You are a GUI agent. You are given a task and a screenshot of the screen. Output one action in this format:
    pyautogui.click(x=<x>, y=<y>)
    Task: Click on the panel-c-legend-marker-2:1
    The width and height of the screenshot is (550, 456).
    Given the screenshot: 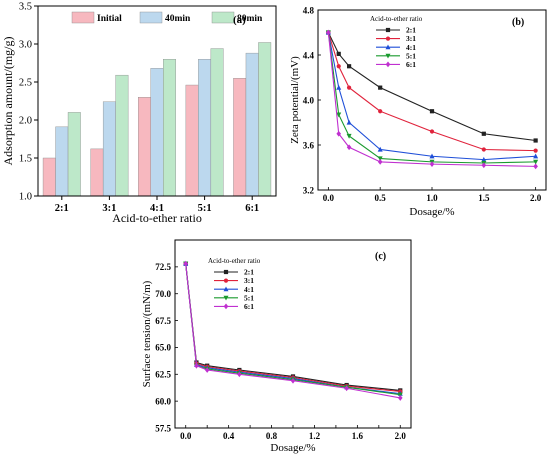 What is the action you would take?
    pyautogui.click(x=226, y=272)
    